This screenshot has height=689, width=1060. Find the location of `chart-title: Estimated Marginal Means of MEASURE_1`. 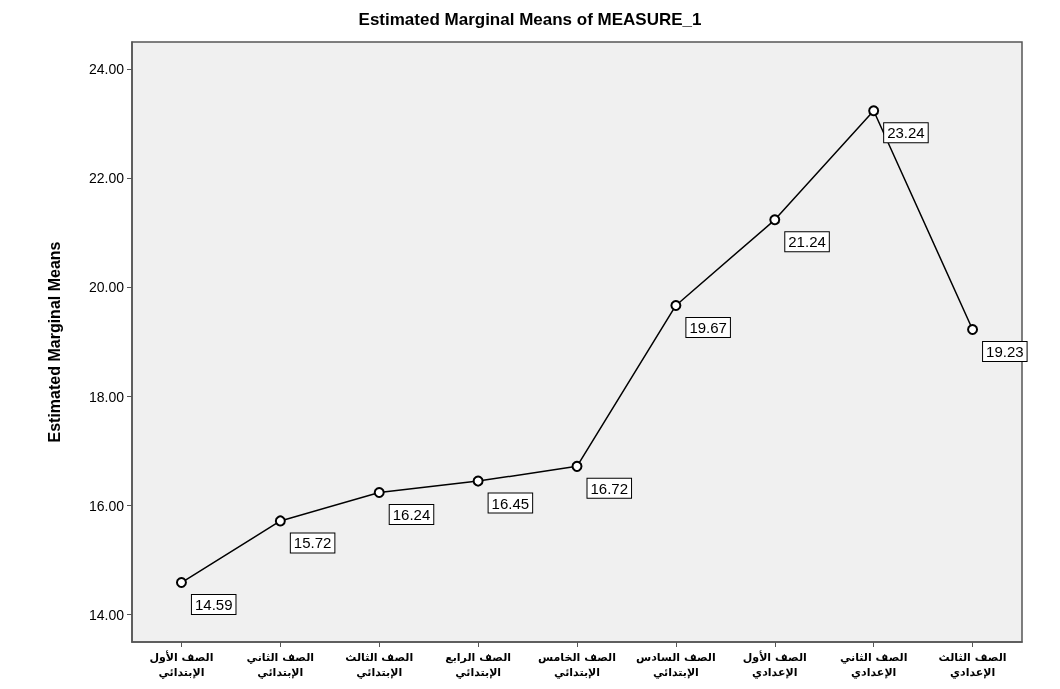

chart-title: Estimated Marginal Means of MEASURE_1 is located at coordinates (530, 19).